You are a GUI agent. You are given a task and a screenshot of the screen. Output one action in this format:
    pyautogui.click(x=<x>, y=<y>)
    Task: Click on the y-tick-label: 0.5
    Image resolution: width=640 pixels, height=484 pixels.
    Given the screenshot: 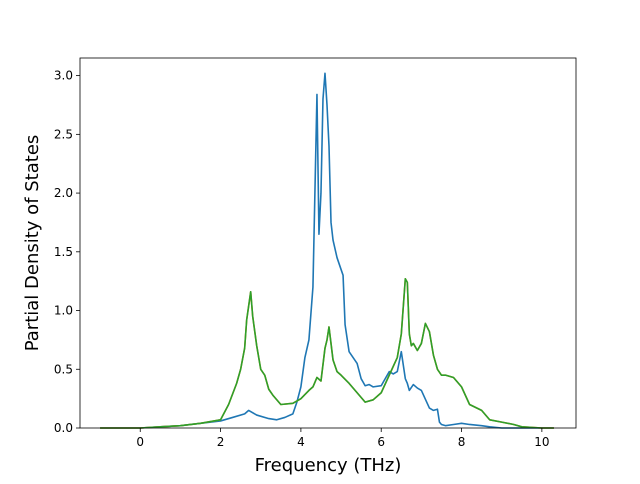 What is the action you would take?
    pyautogui.click(x=63, y=369)
    